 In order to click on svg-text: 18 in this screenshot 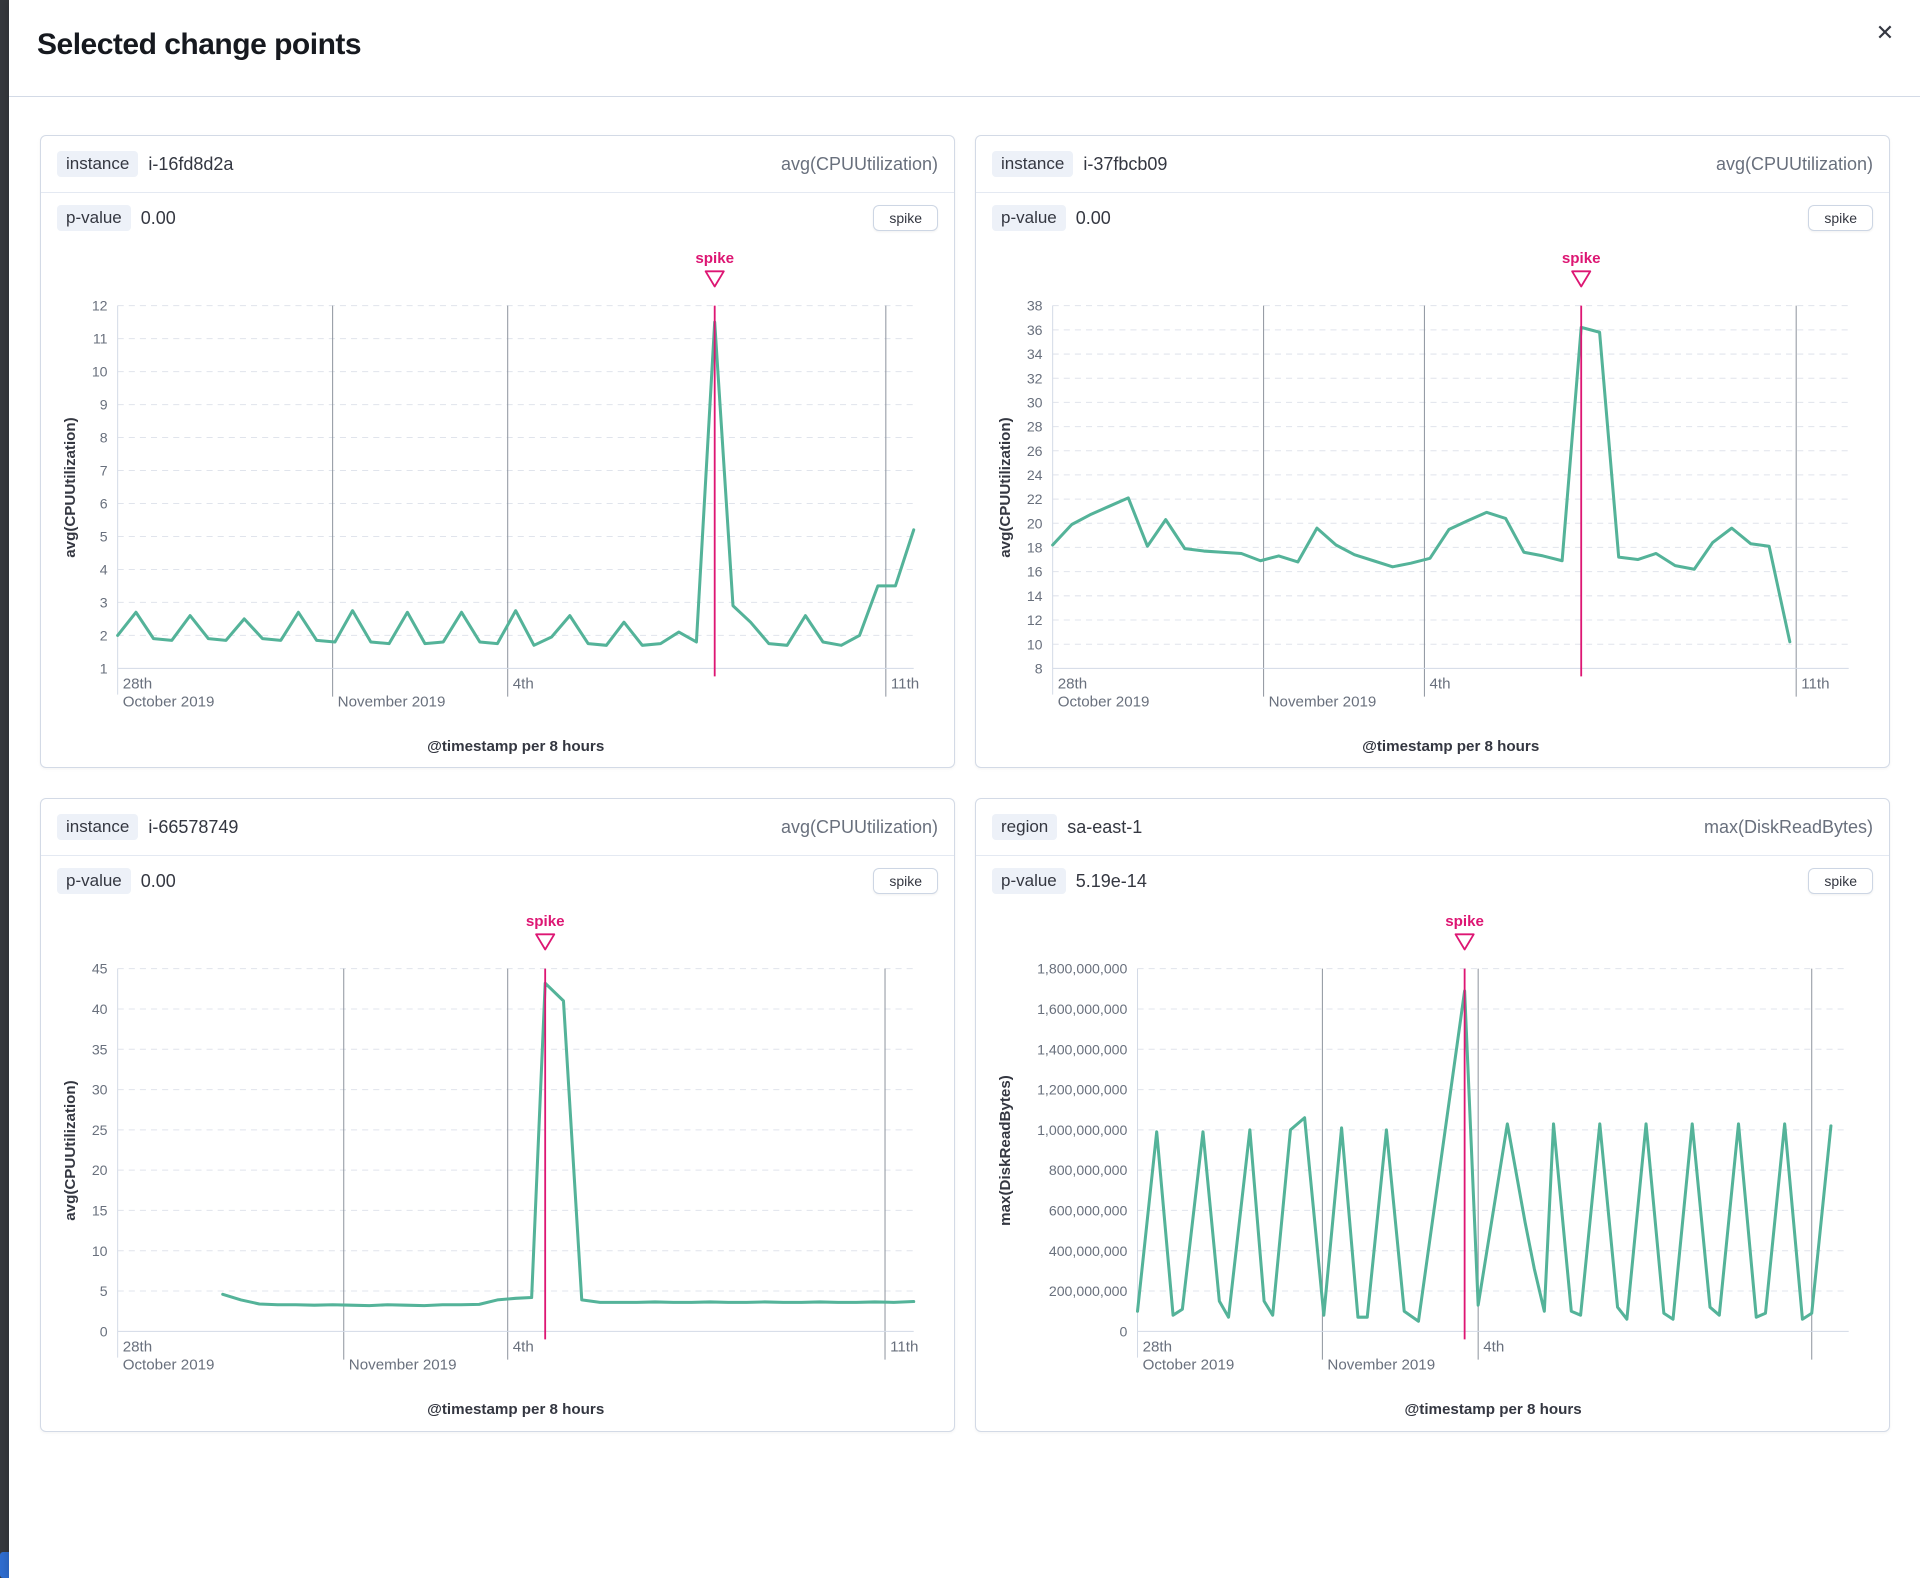, I will do `click(1035, 547)`.